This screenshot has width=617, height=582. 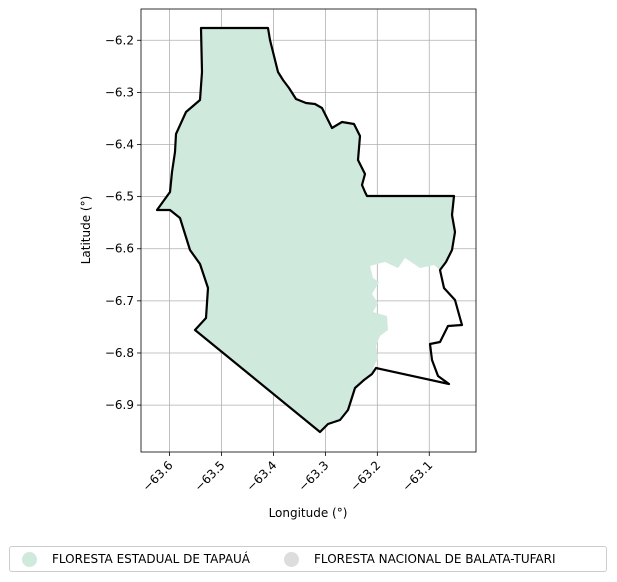 I want to click on x-tick-label: −63.6, so click(x=158, y=476).